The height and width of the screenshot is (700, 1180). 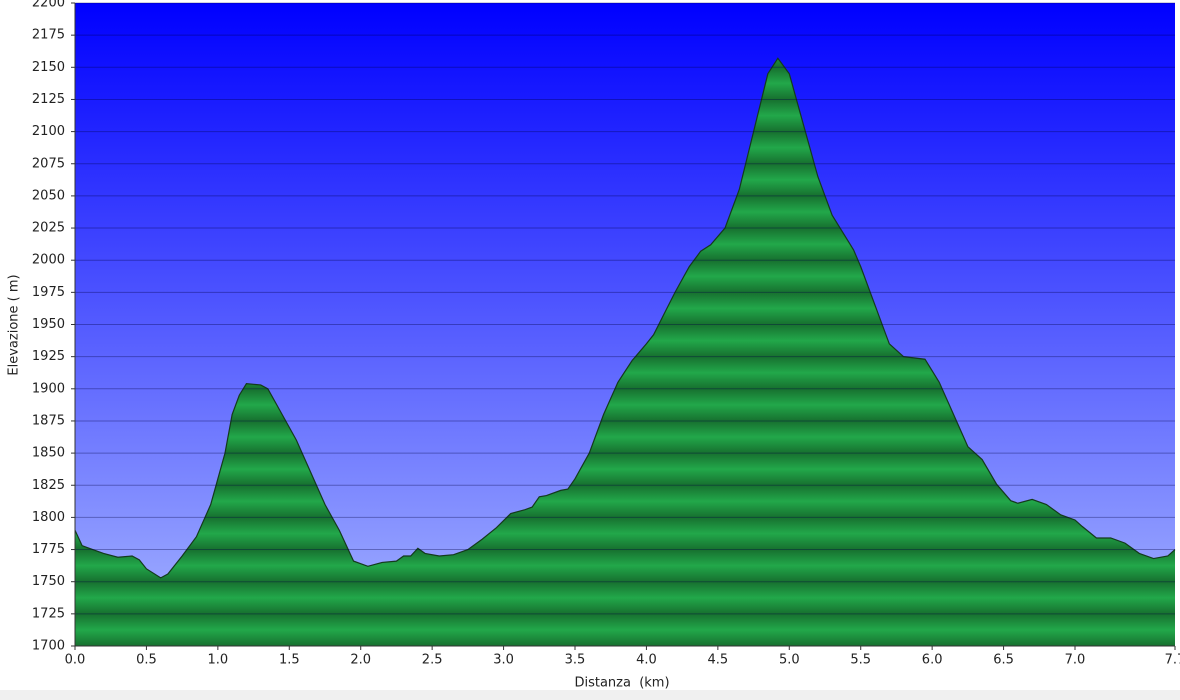 What do you see at coordinates (218, 660) in the screenshot?
I see `x-tick-label: 1.0` at bounding box center [218, 660].